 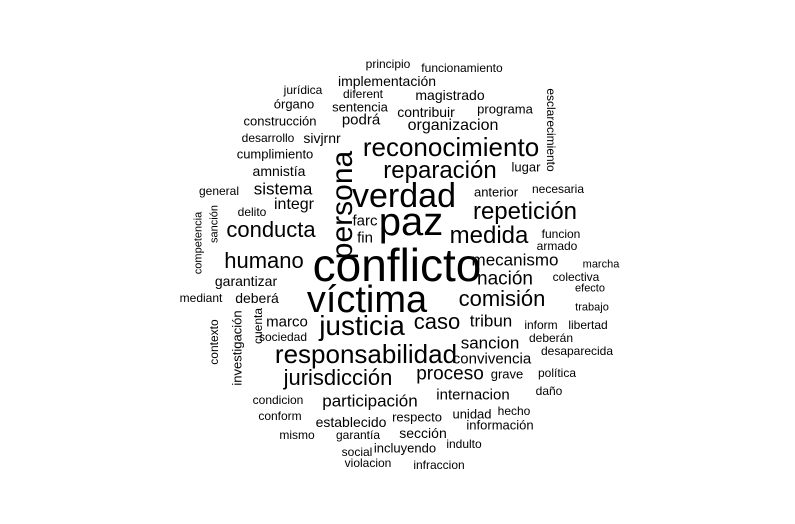 What do you see at coordinates (557, 246) in the screenshot?
I see `word: armado` at bounding box center [557, 246].